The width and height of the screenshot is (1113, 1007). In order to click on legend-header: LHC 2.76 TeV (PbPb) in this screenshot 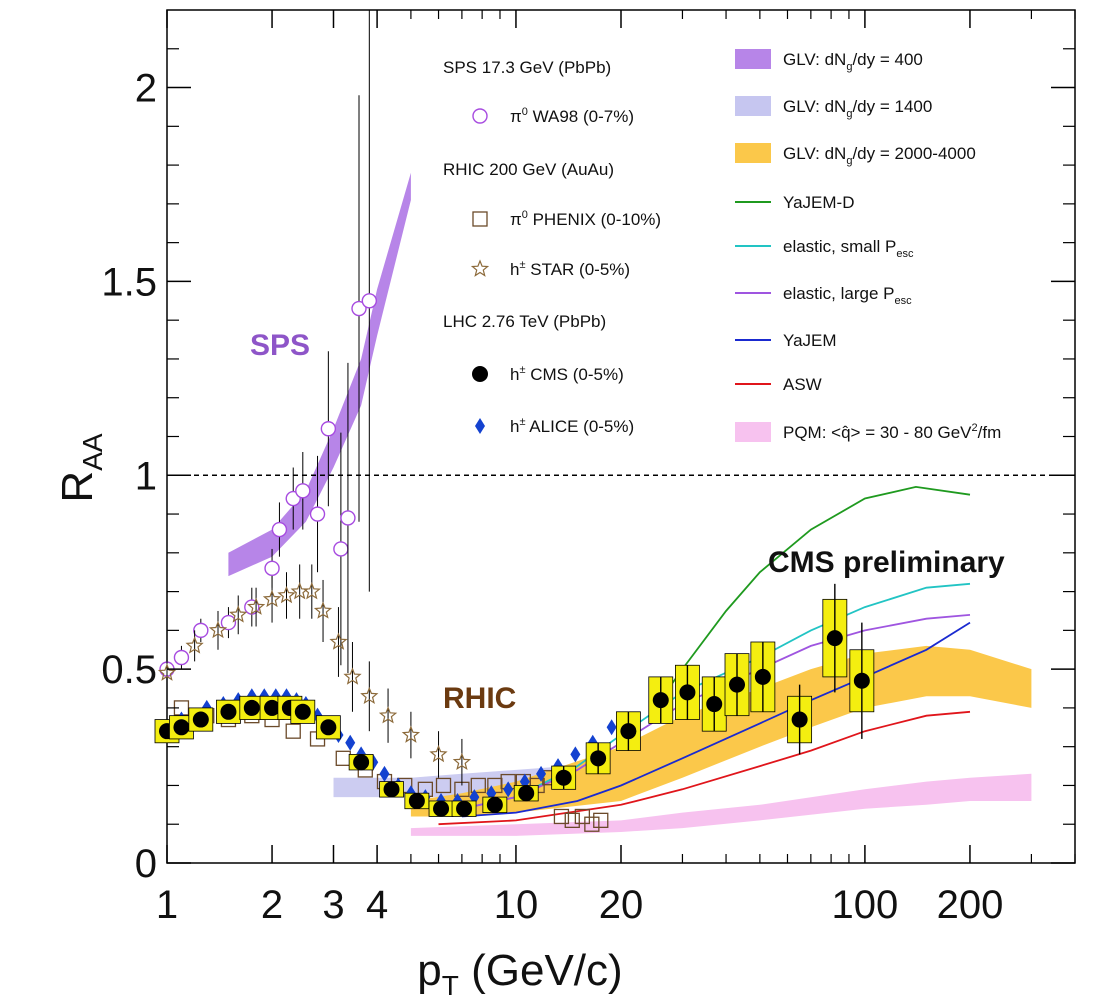, I will do `click(524, 321)`.